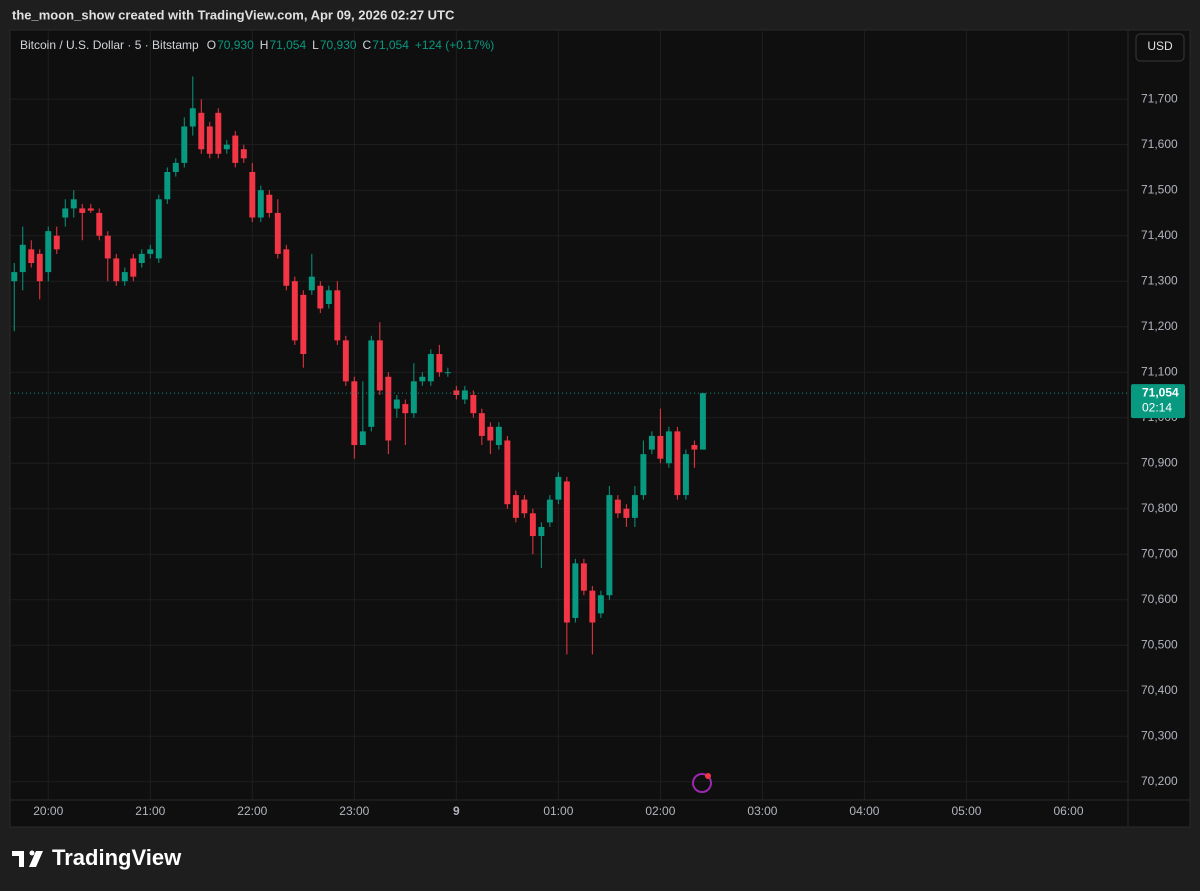  I want to click on legend-key: O, so click(211, 45).